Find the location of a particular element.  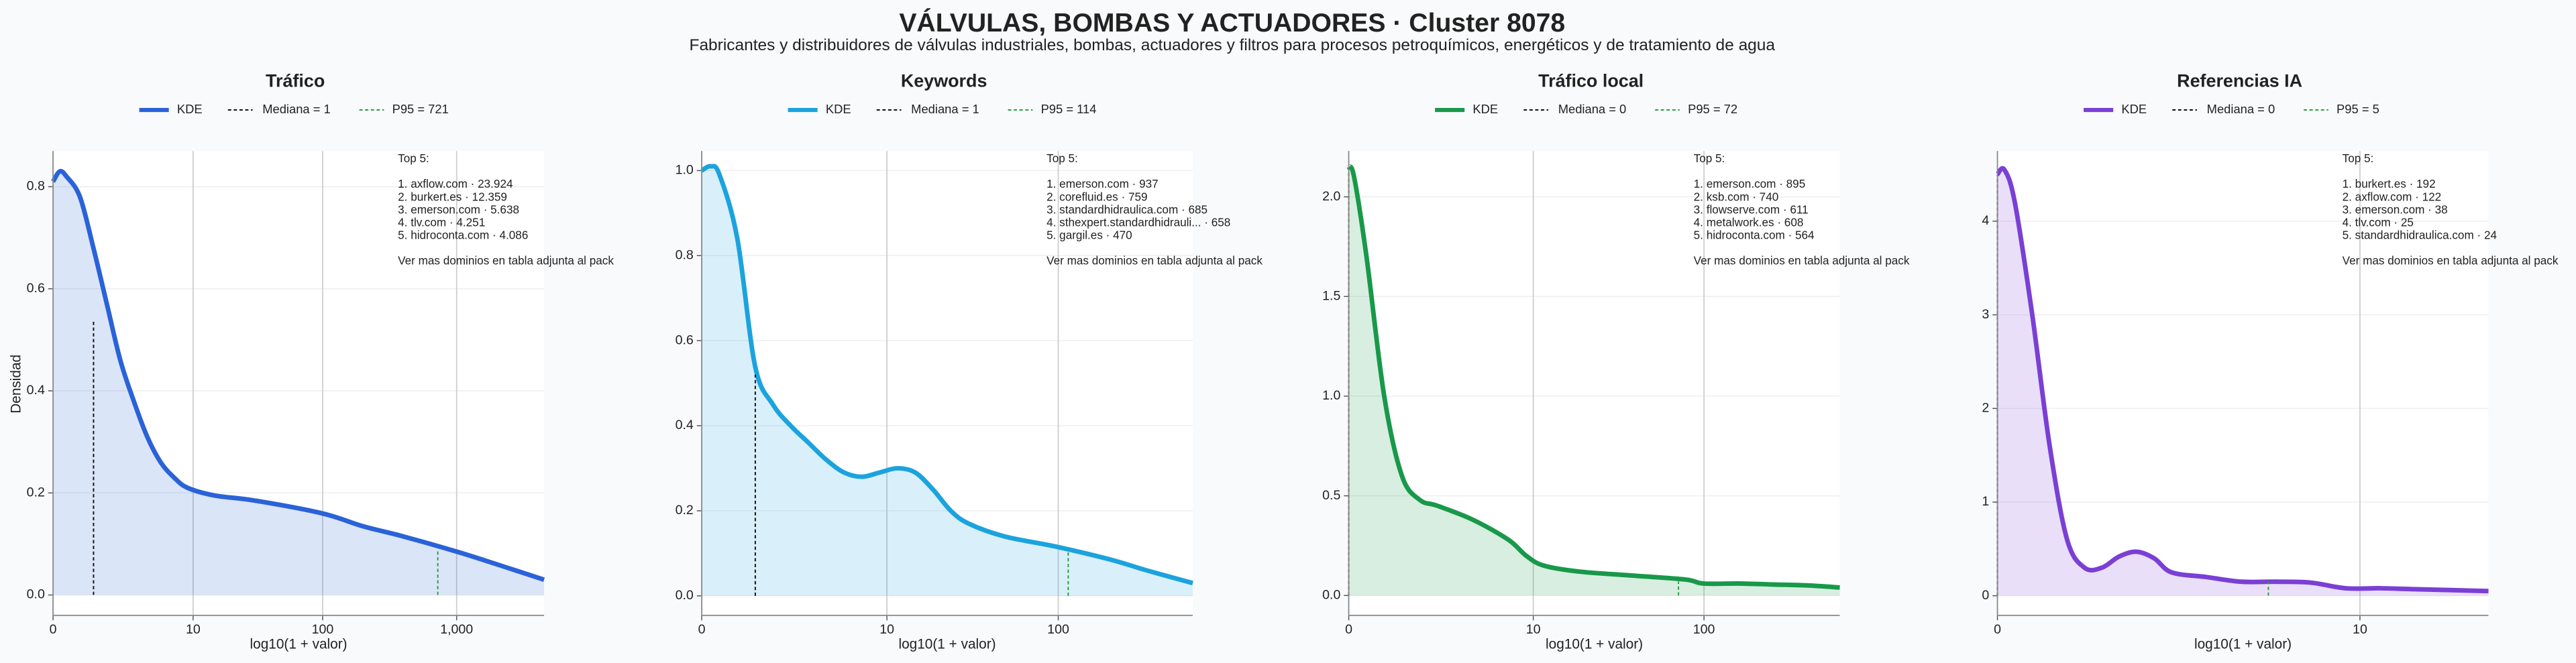

x-tick-label: 1,000 is located at coordinates (456, 629).